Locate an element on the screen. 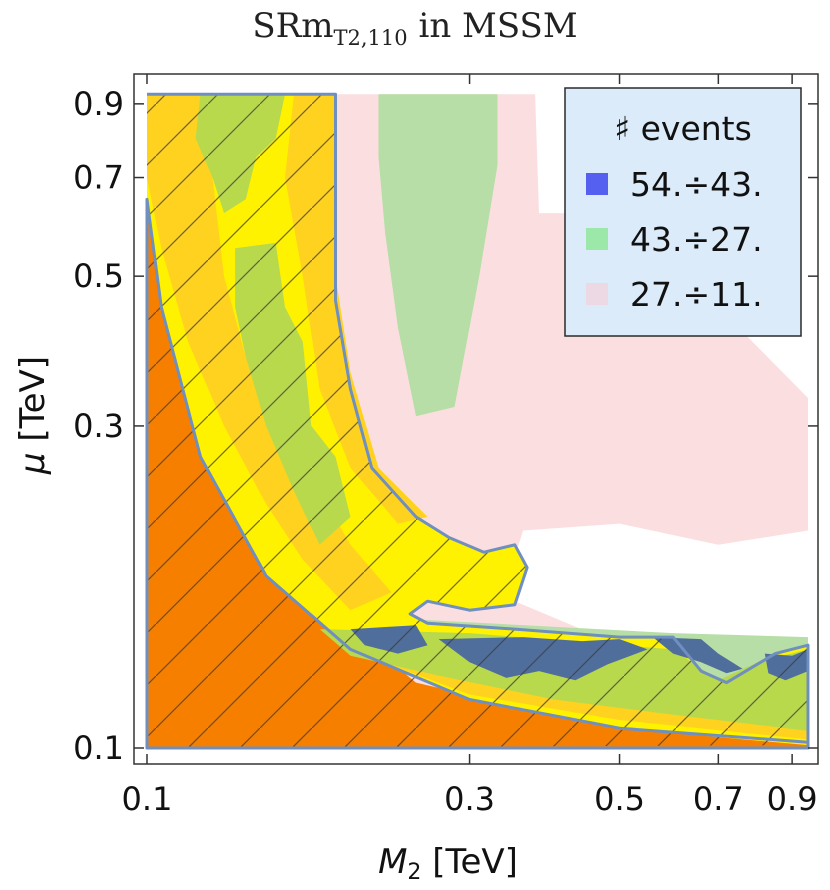 This screenshot has height=890, width=830. y-axis-title: μ [TeV] is located at coordinates (33, 415).